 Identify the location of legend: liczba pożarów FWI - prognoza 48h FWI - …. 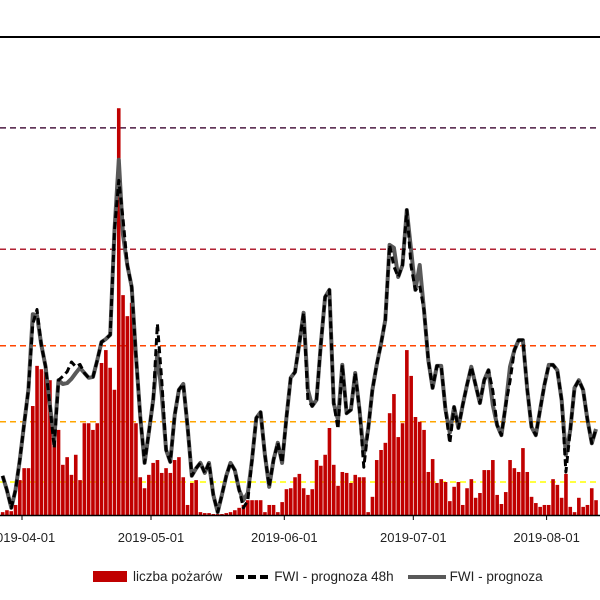
(325, 576).